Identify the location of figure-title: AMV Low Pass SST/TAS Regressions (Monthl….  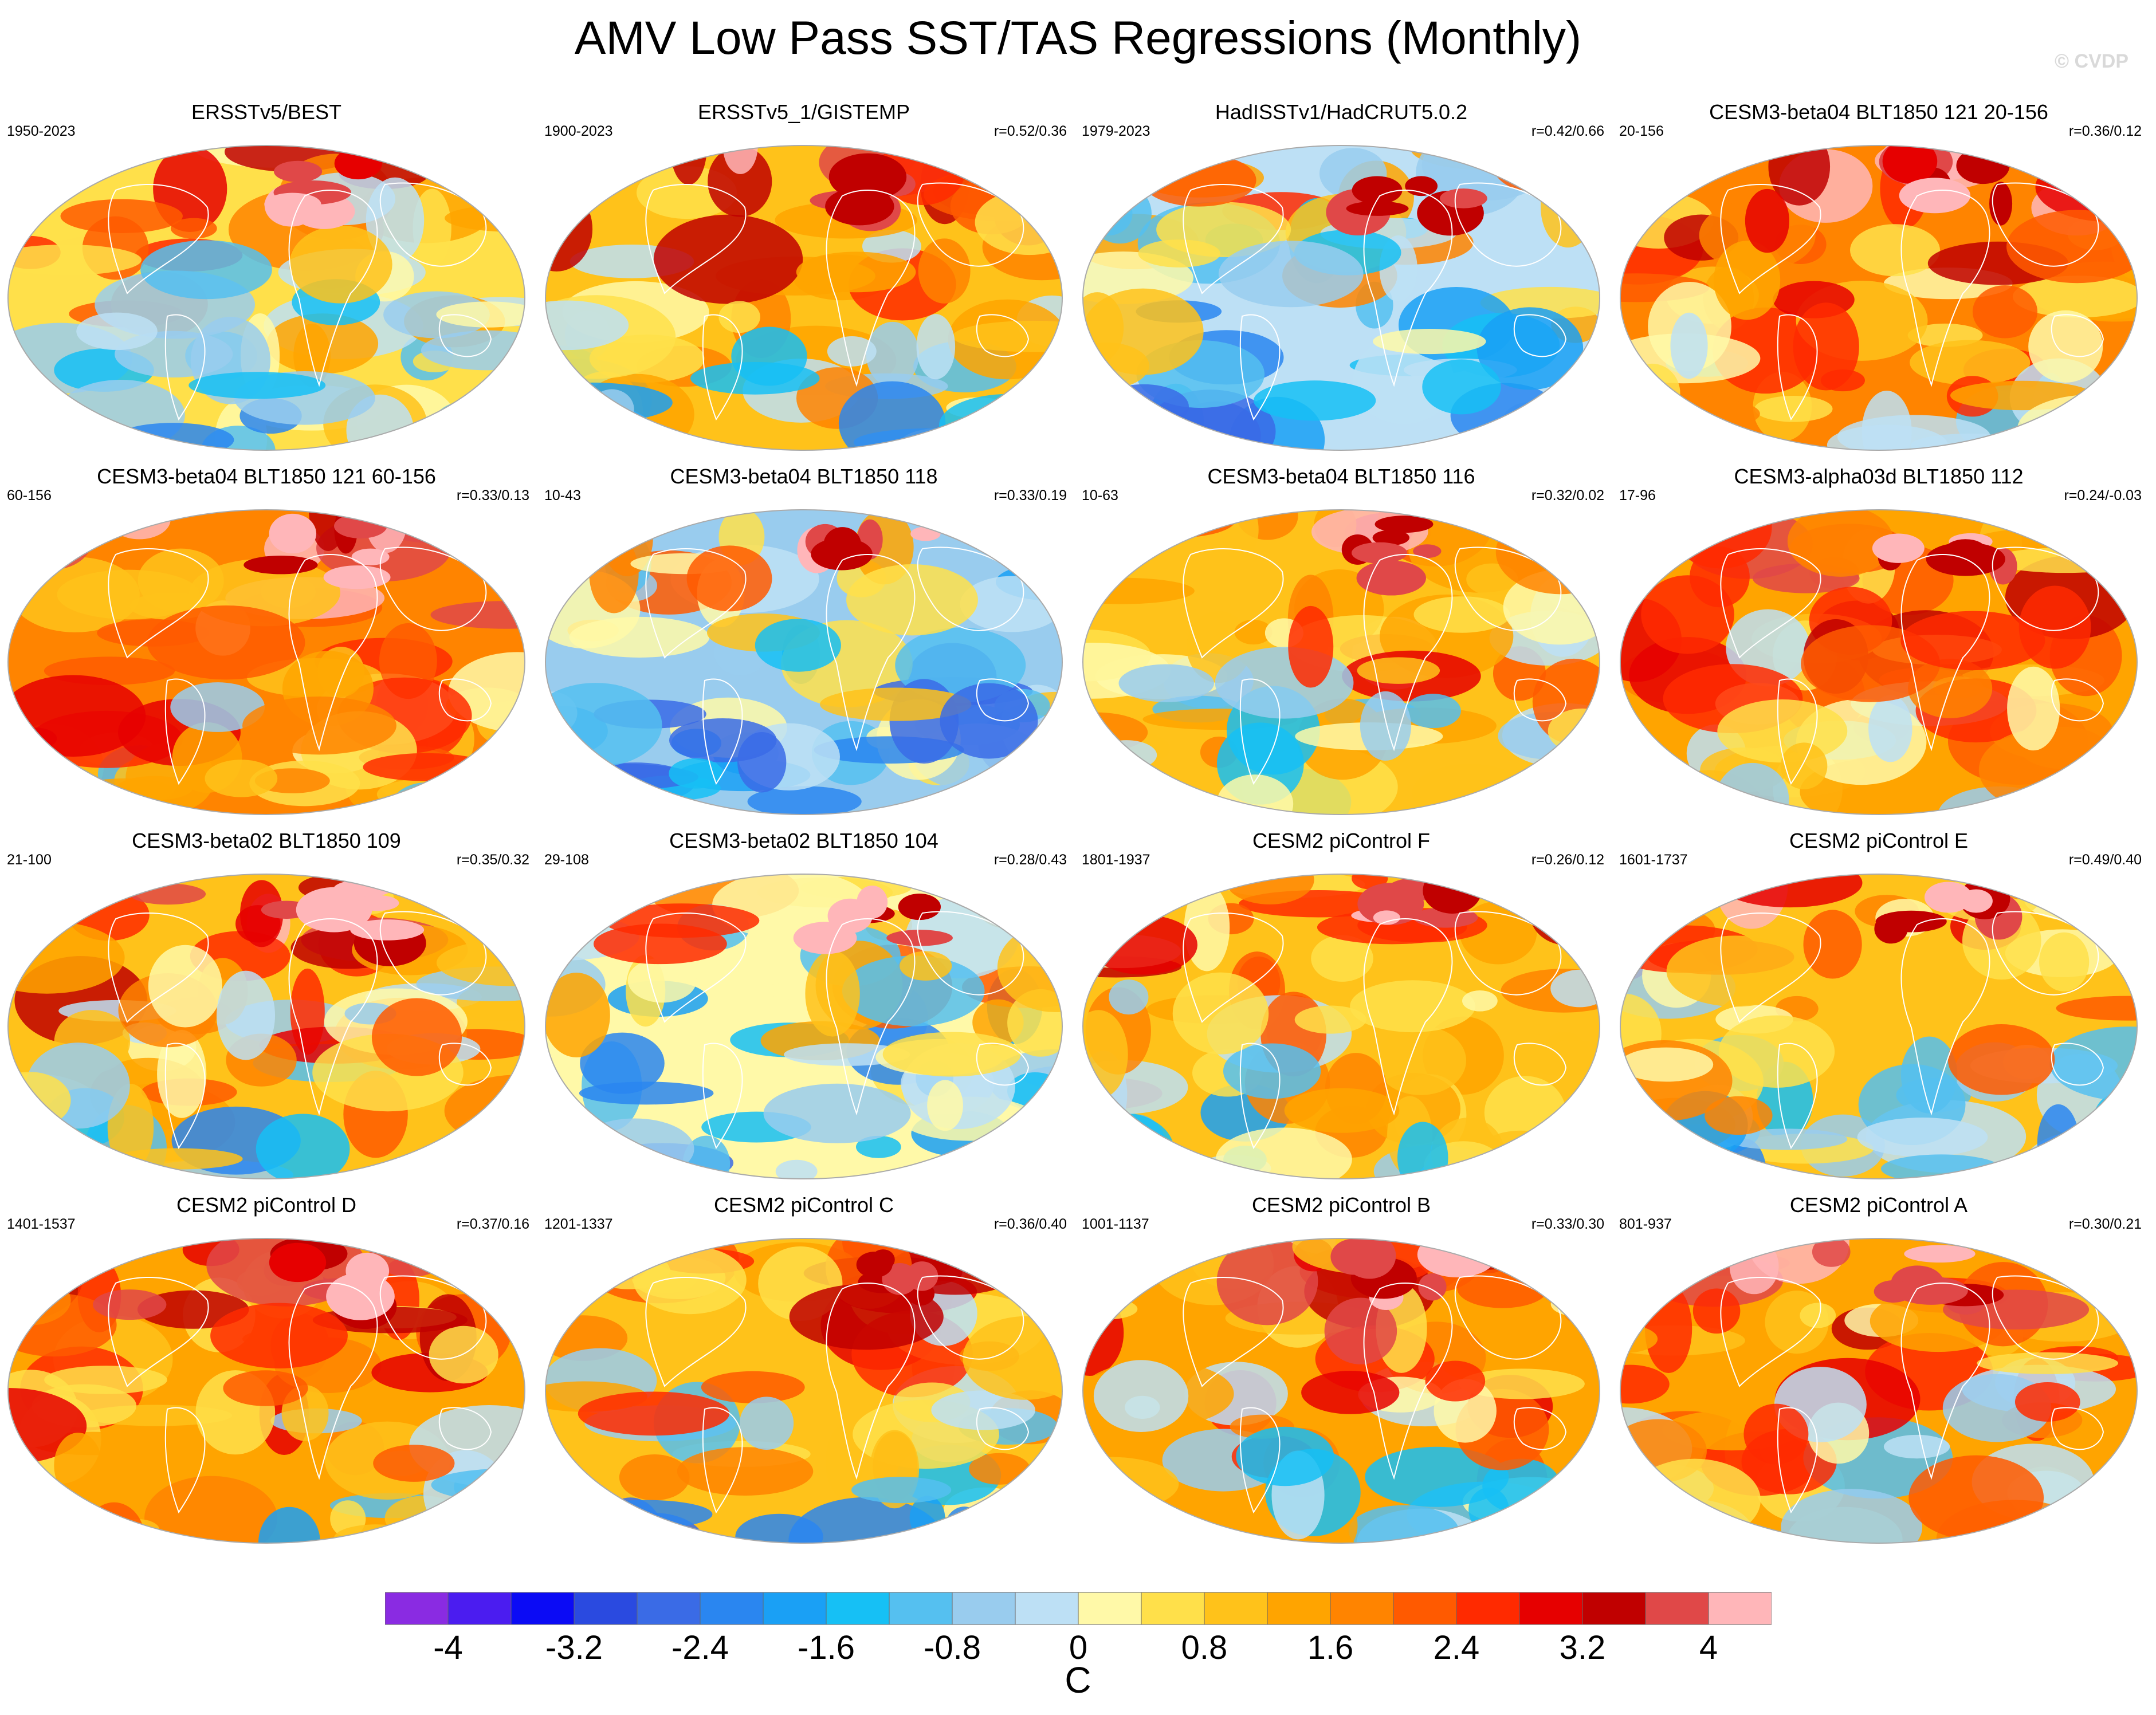
(1078, 38).